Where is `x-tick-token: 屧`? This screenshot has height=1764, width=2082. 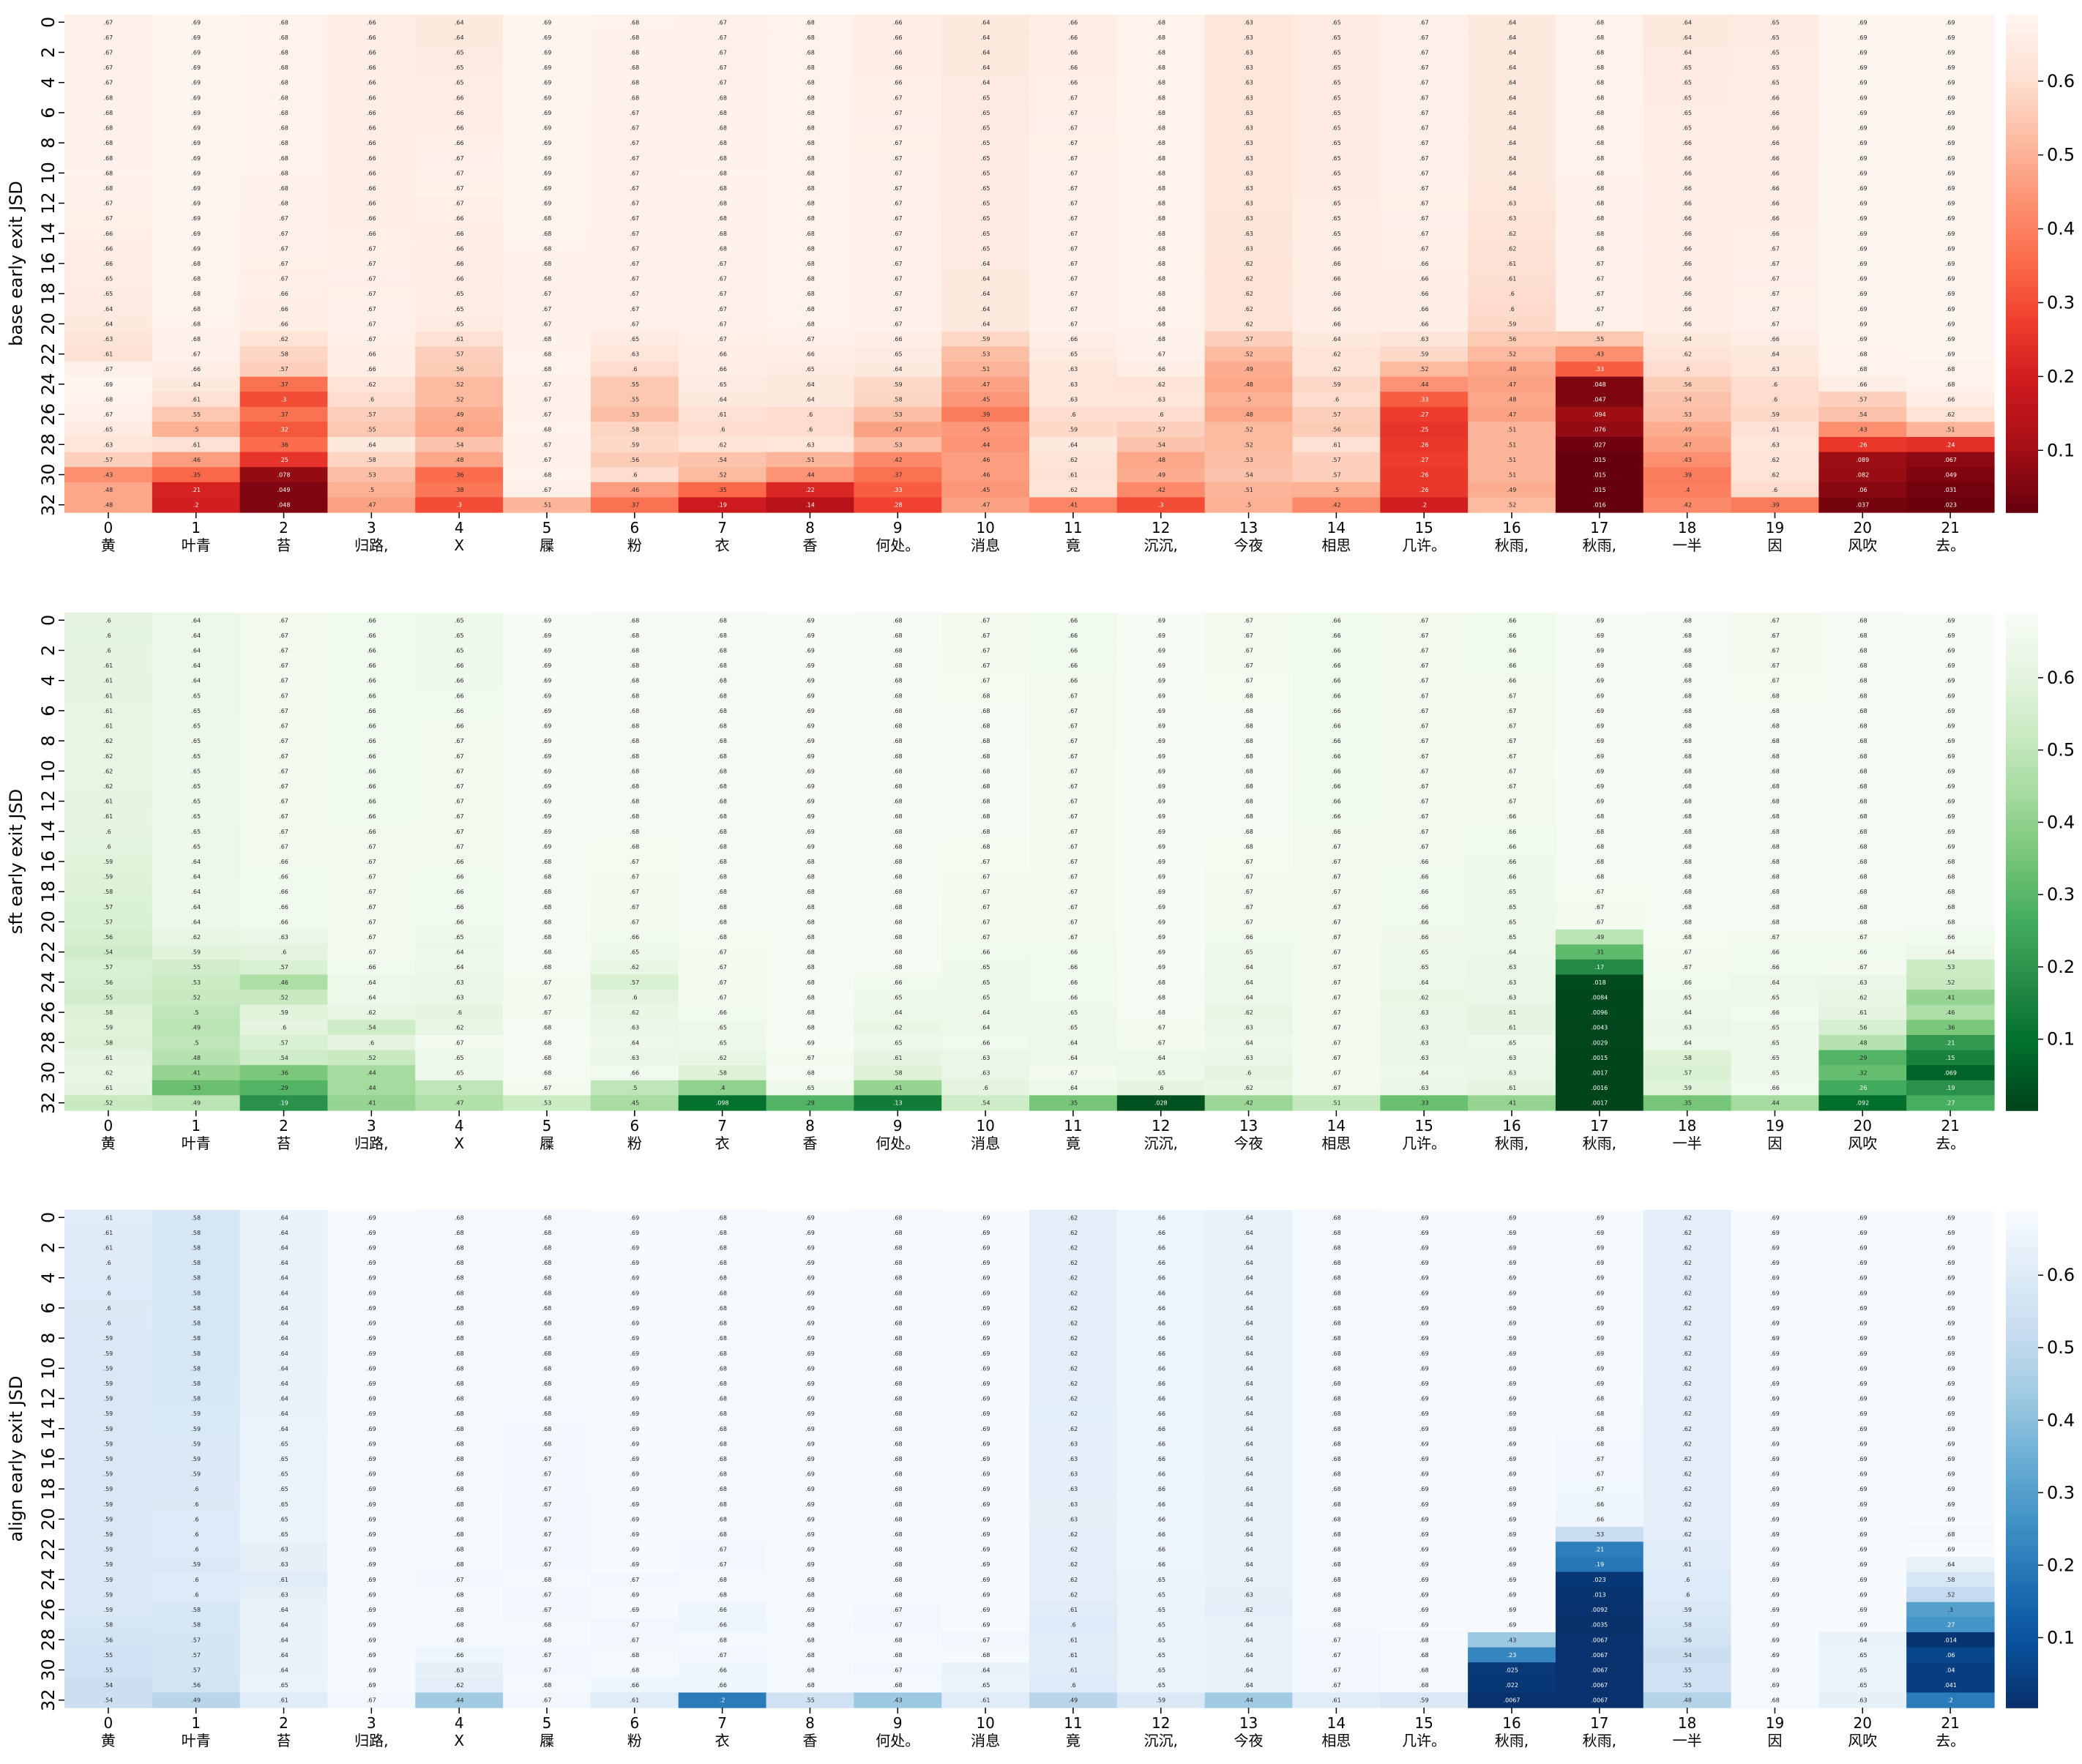 x-tick-token: 屧 is located at coordinates (547, 1740).